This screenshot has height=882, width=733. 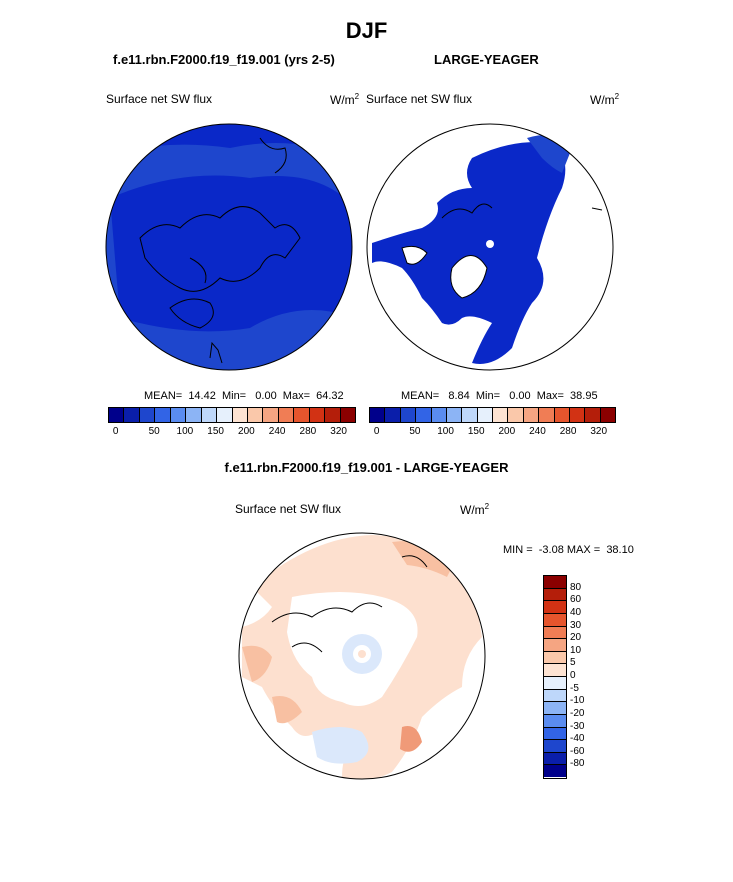 What do you see at coordinates (574, 688) in the screenshot?
I see `colorbar-tick-label: -5` at bounding box center [574, 688].